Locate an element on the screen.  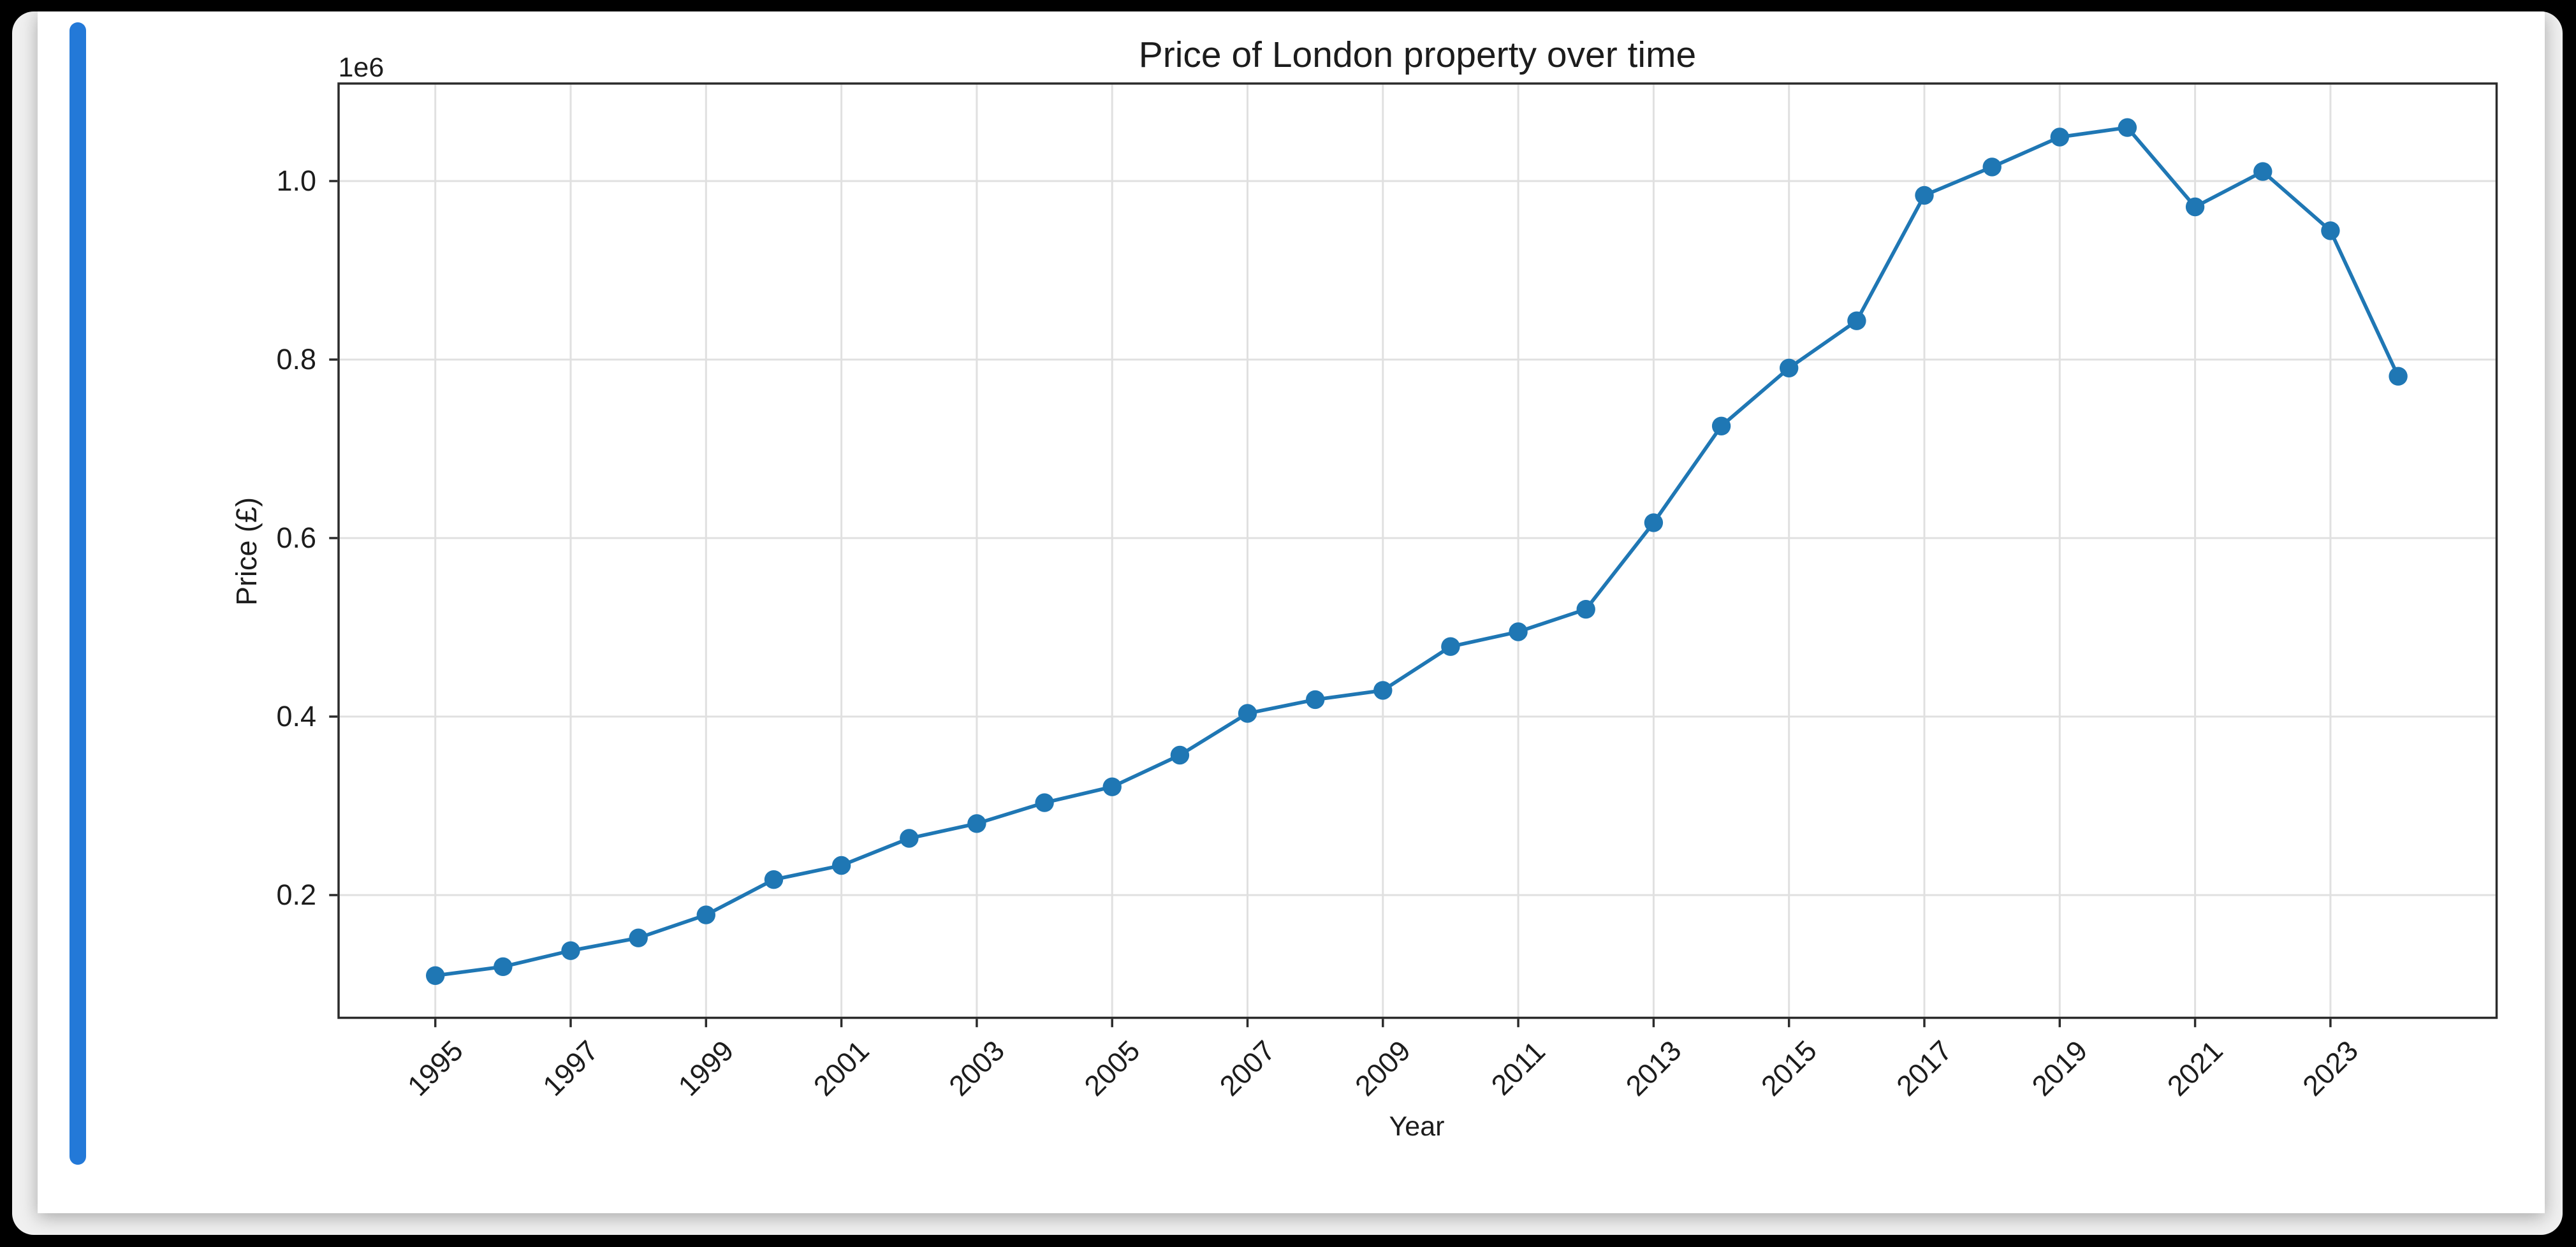
svg-text: 2019 is located at coordinates (2060, 1068).